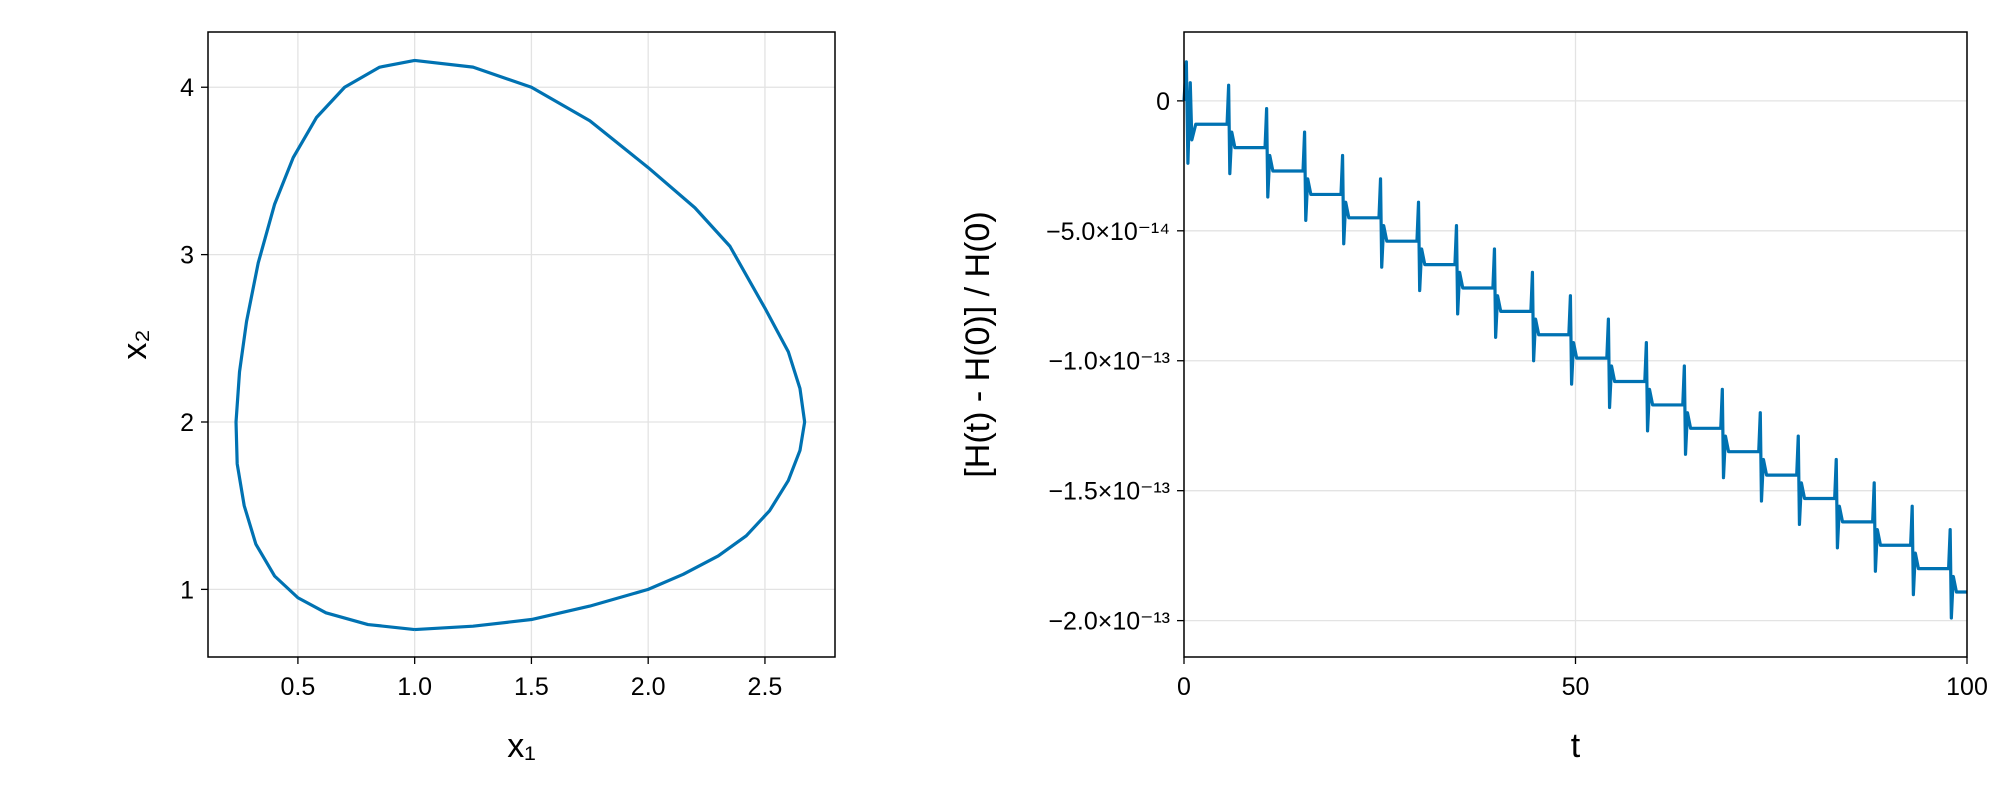  What do you see at coordinates (978, 344) in the screenshot?
I see `y-axis-label: [H(t) - H(0)] / H(0)` at bounding box center [978, 344].